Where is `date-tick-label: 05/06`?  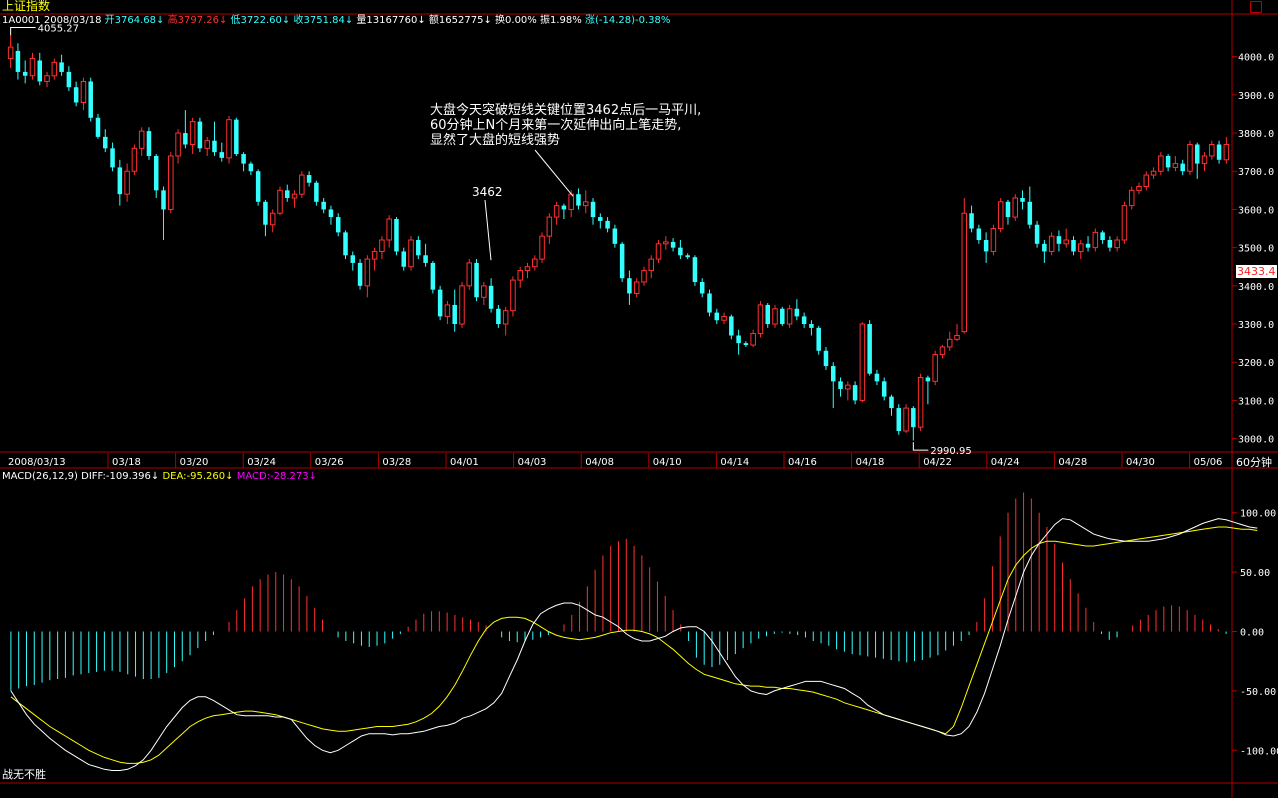
date-tick-label: 05/06 is located at coordinates (1208, 462).